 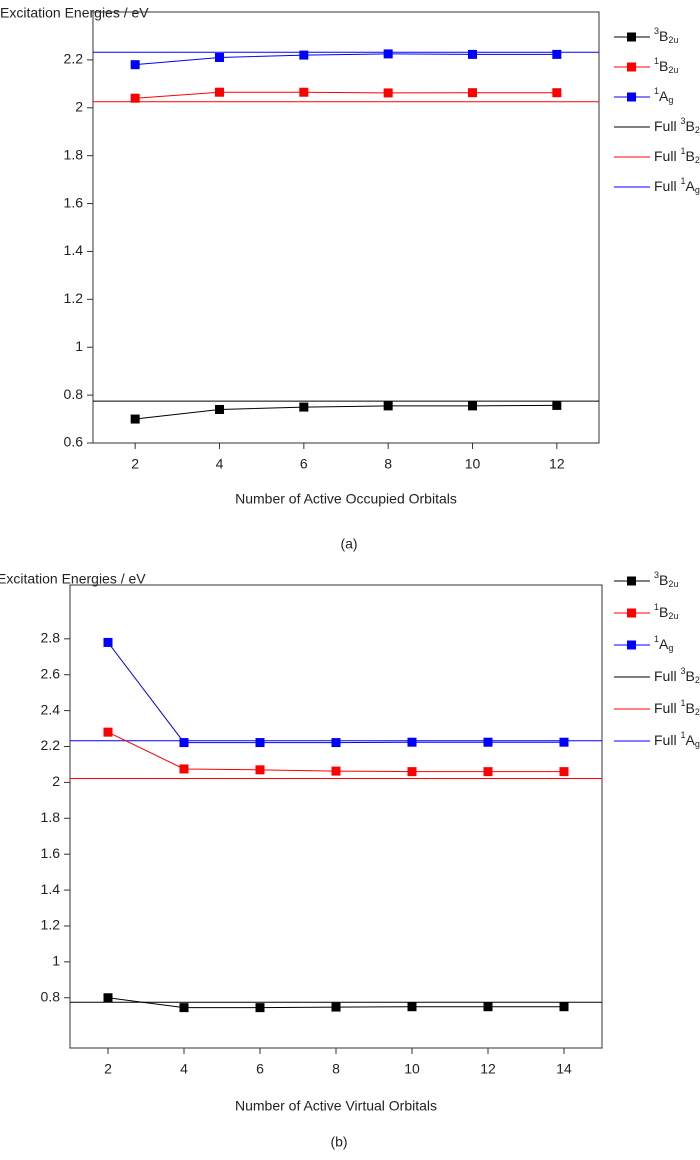 I want to click on x-tick-label: 6, so click(x=304, y=464).